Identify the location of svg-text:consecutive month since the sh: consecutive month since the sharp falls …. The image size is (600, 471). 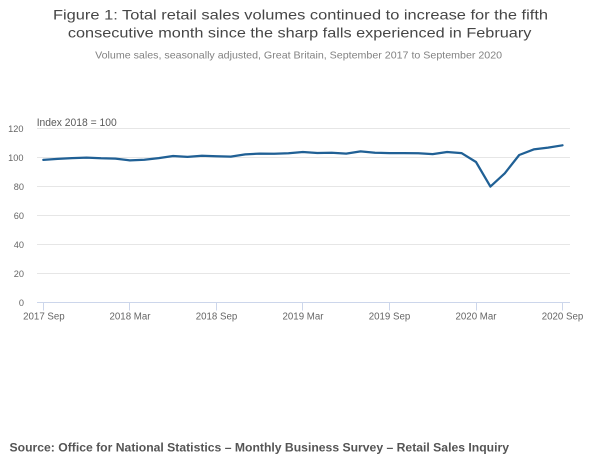
(300, 32).